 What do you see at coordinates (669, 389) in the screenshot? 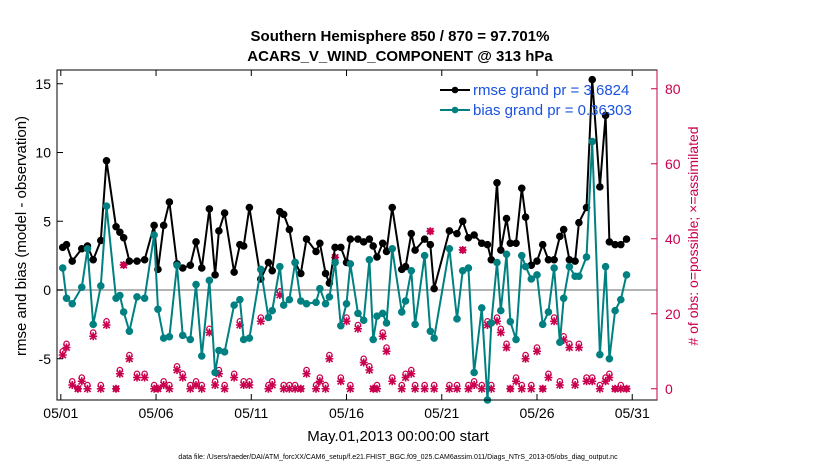
I see `y2-tick-label: 0` at bounding box center [669, 389].